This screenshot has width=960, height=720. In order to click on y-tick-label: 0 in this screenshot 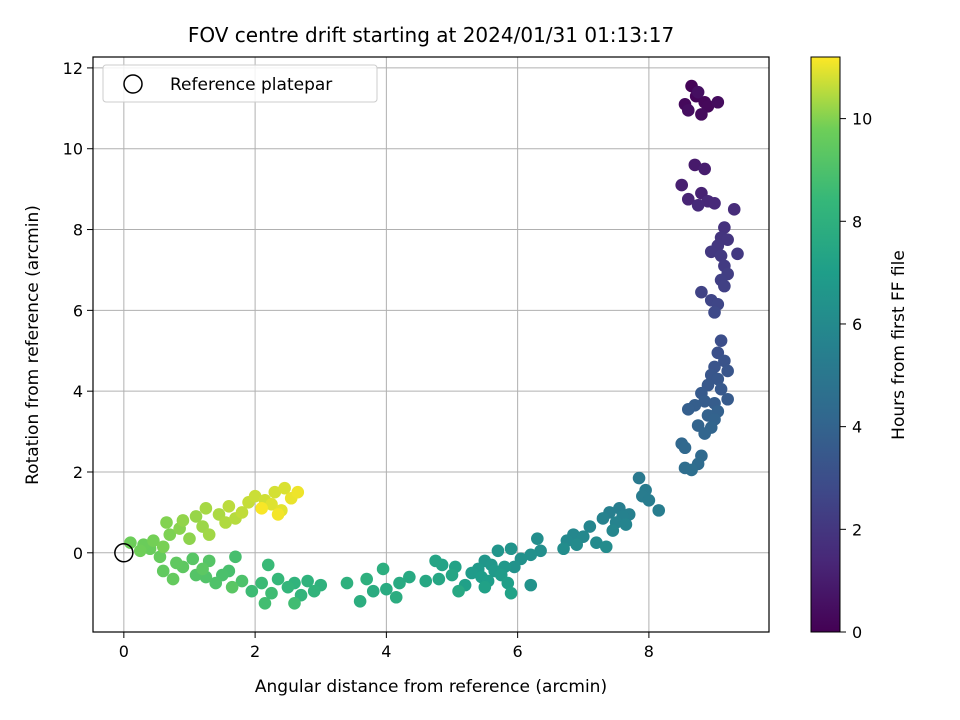, I will do `click(78, 553)`.